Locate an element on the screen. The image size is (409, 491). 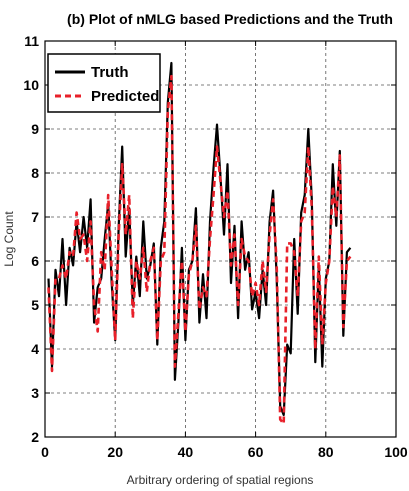
x-tick-label: 40 is located at coordinates (186, 452).